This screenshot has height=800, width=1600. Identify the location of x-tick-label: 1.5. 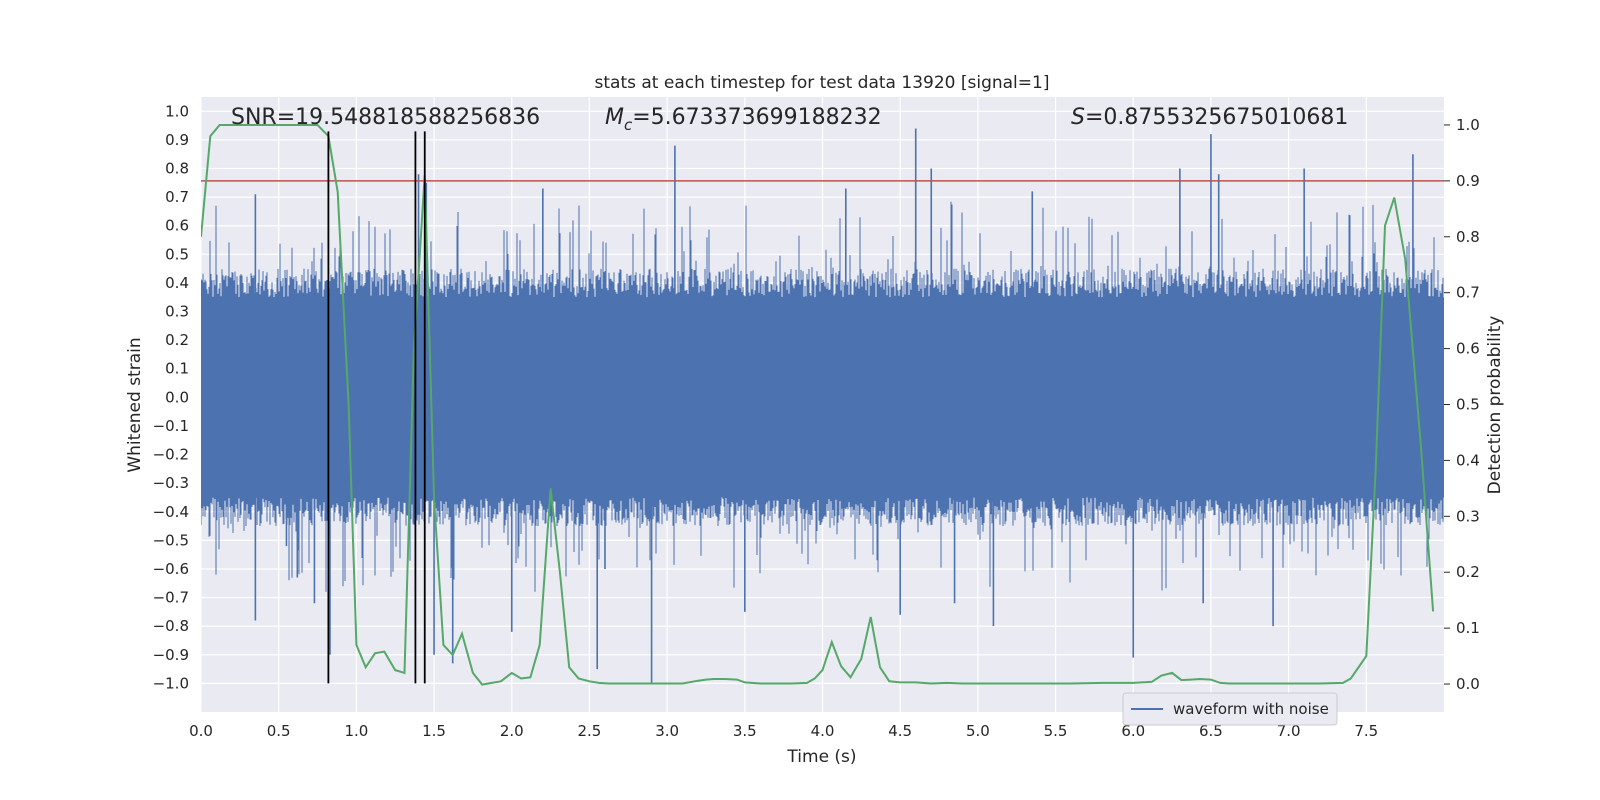
(434, 731).